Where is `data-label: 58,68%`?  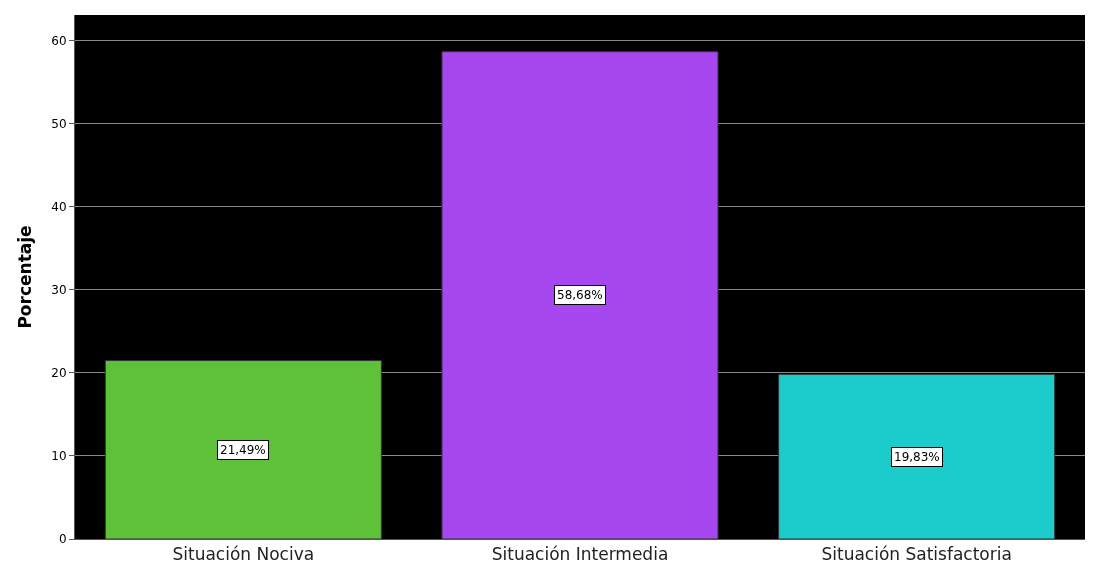
data-label: 58,68% is located at coordinates (580, 295).